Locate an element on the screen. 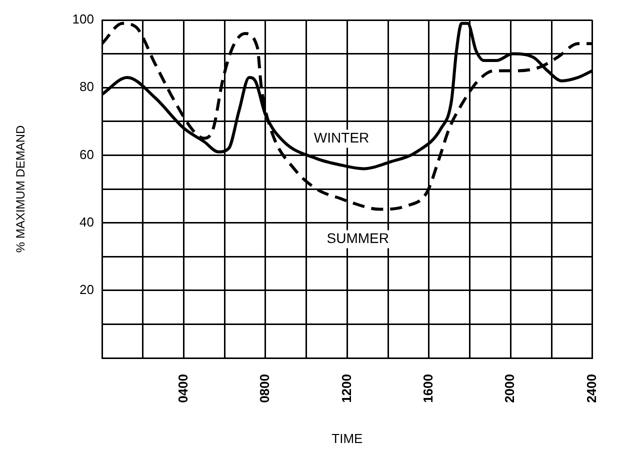 Image resolution: width=624 pixels, height=459 pixels. x-tick-label: 2000 is located at coordinates (510, 388).